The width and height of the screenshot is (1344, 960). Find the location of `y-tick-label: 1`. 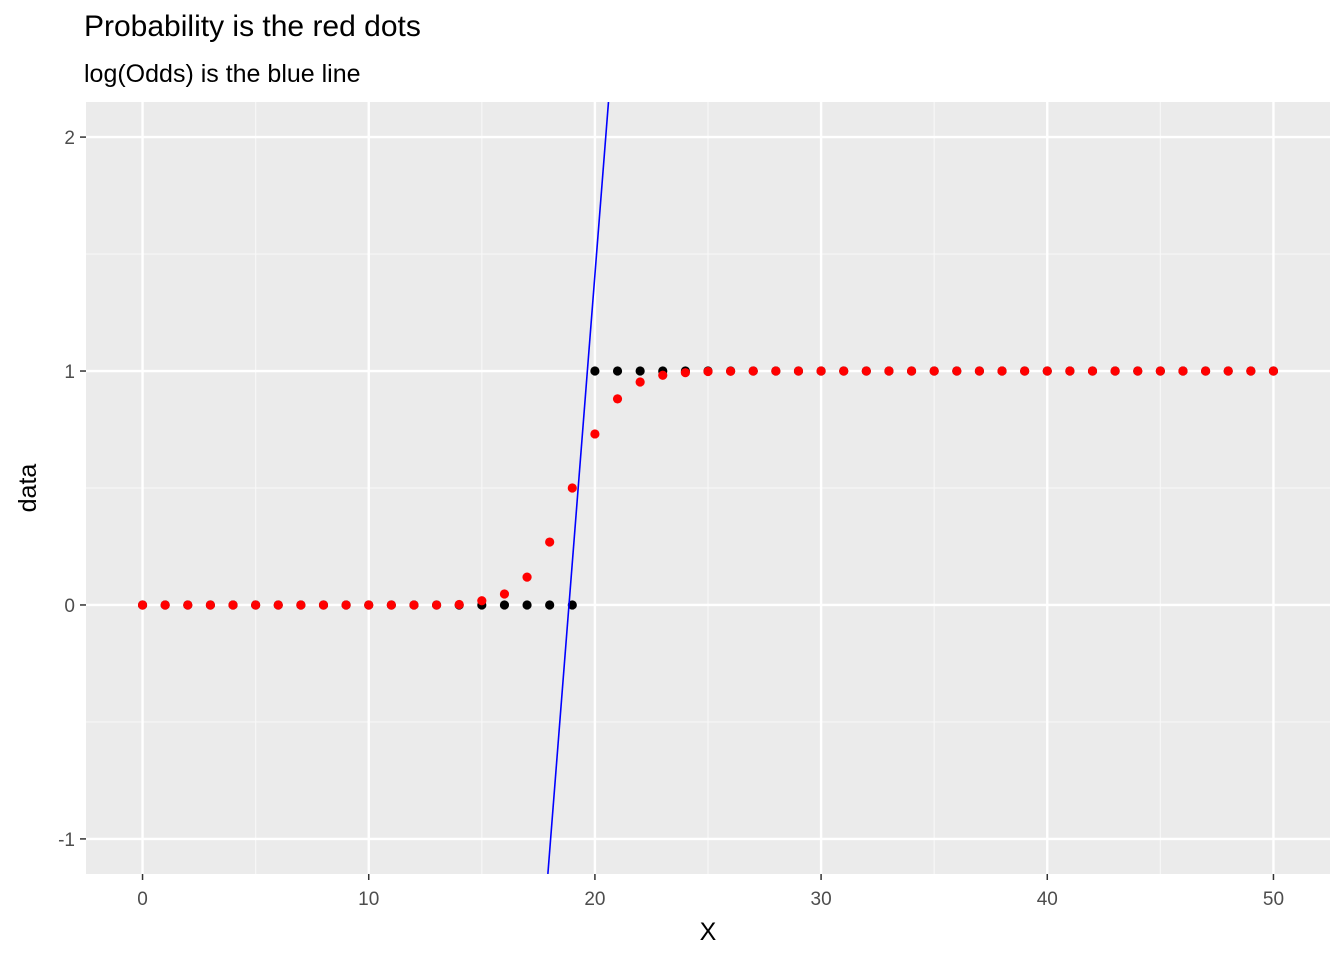

y-tick-label: 1 is located at coordinates (69, 372).